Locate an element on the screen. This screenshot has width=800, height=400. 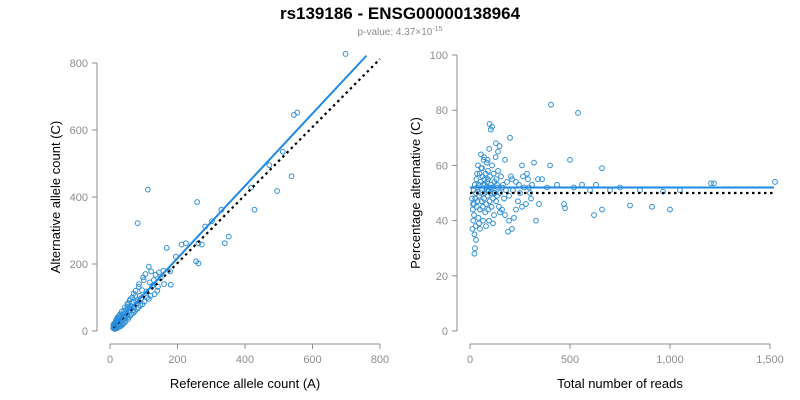
x-axis-label: Reference allele count (A) is located at coordinates (245, 383).